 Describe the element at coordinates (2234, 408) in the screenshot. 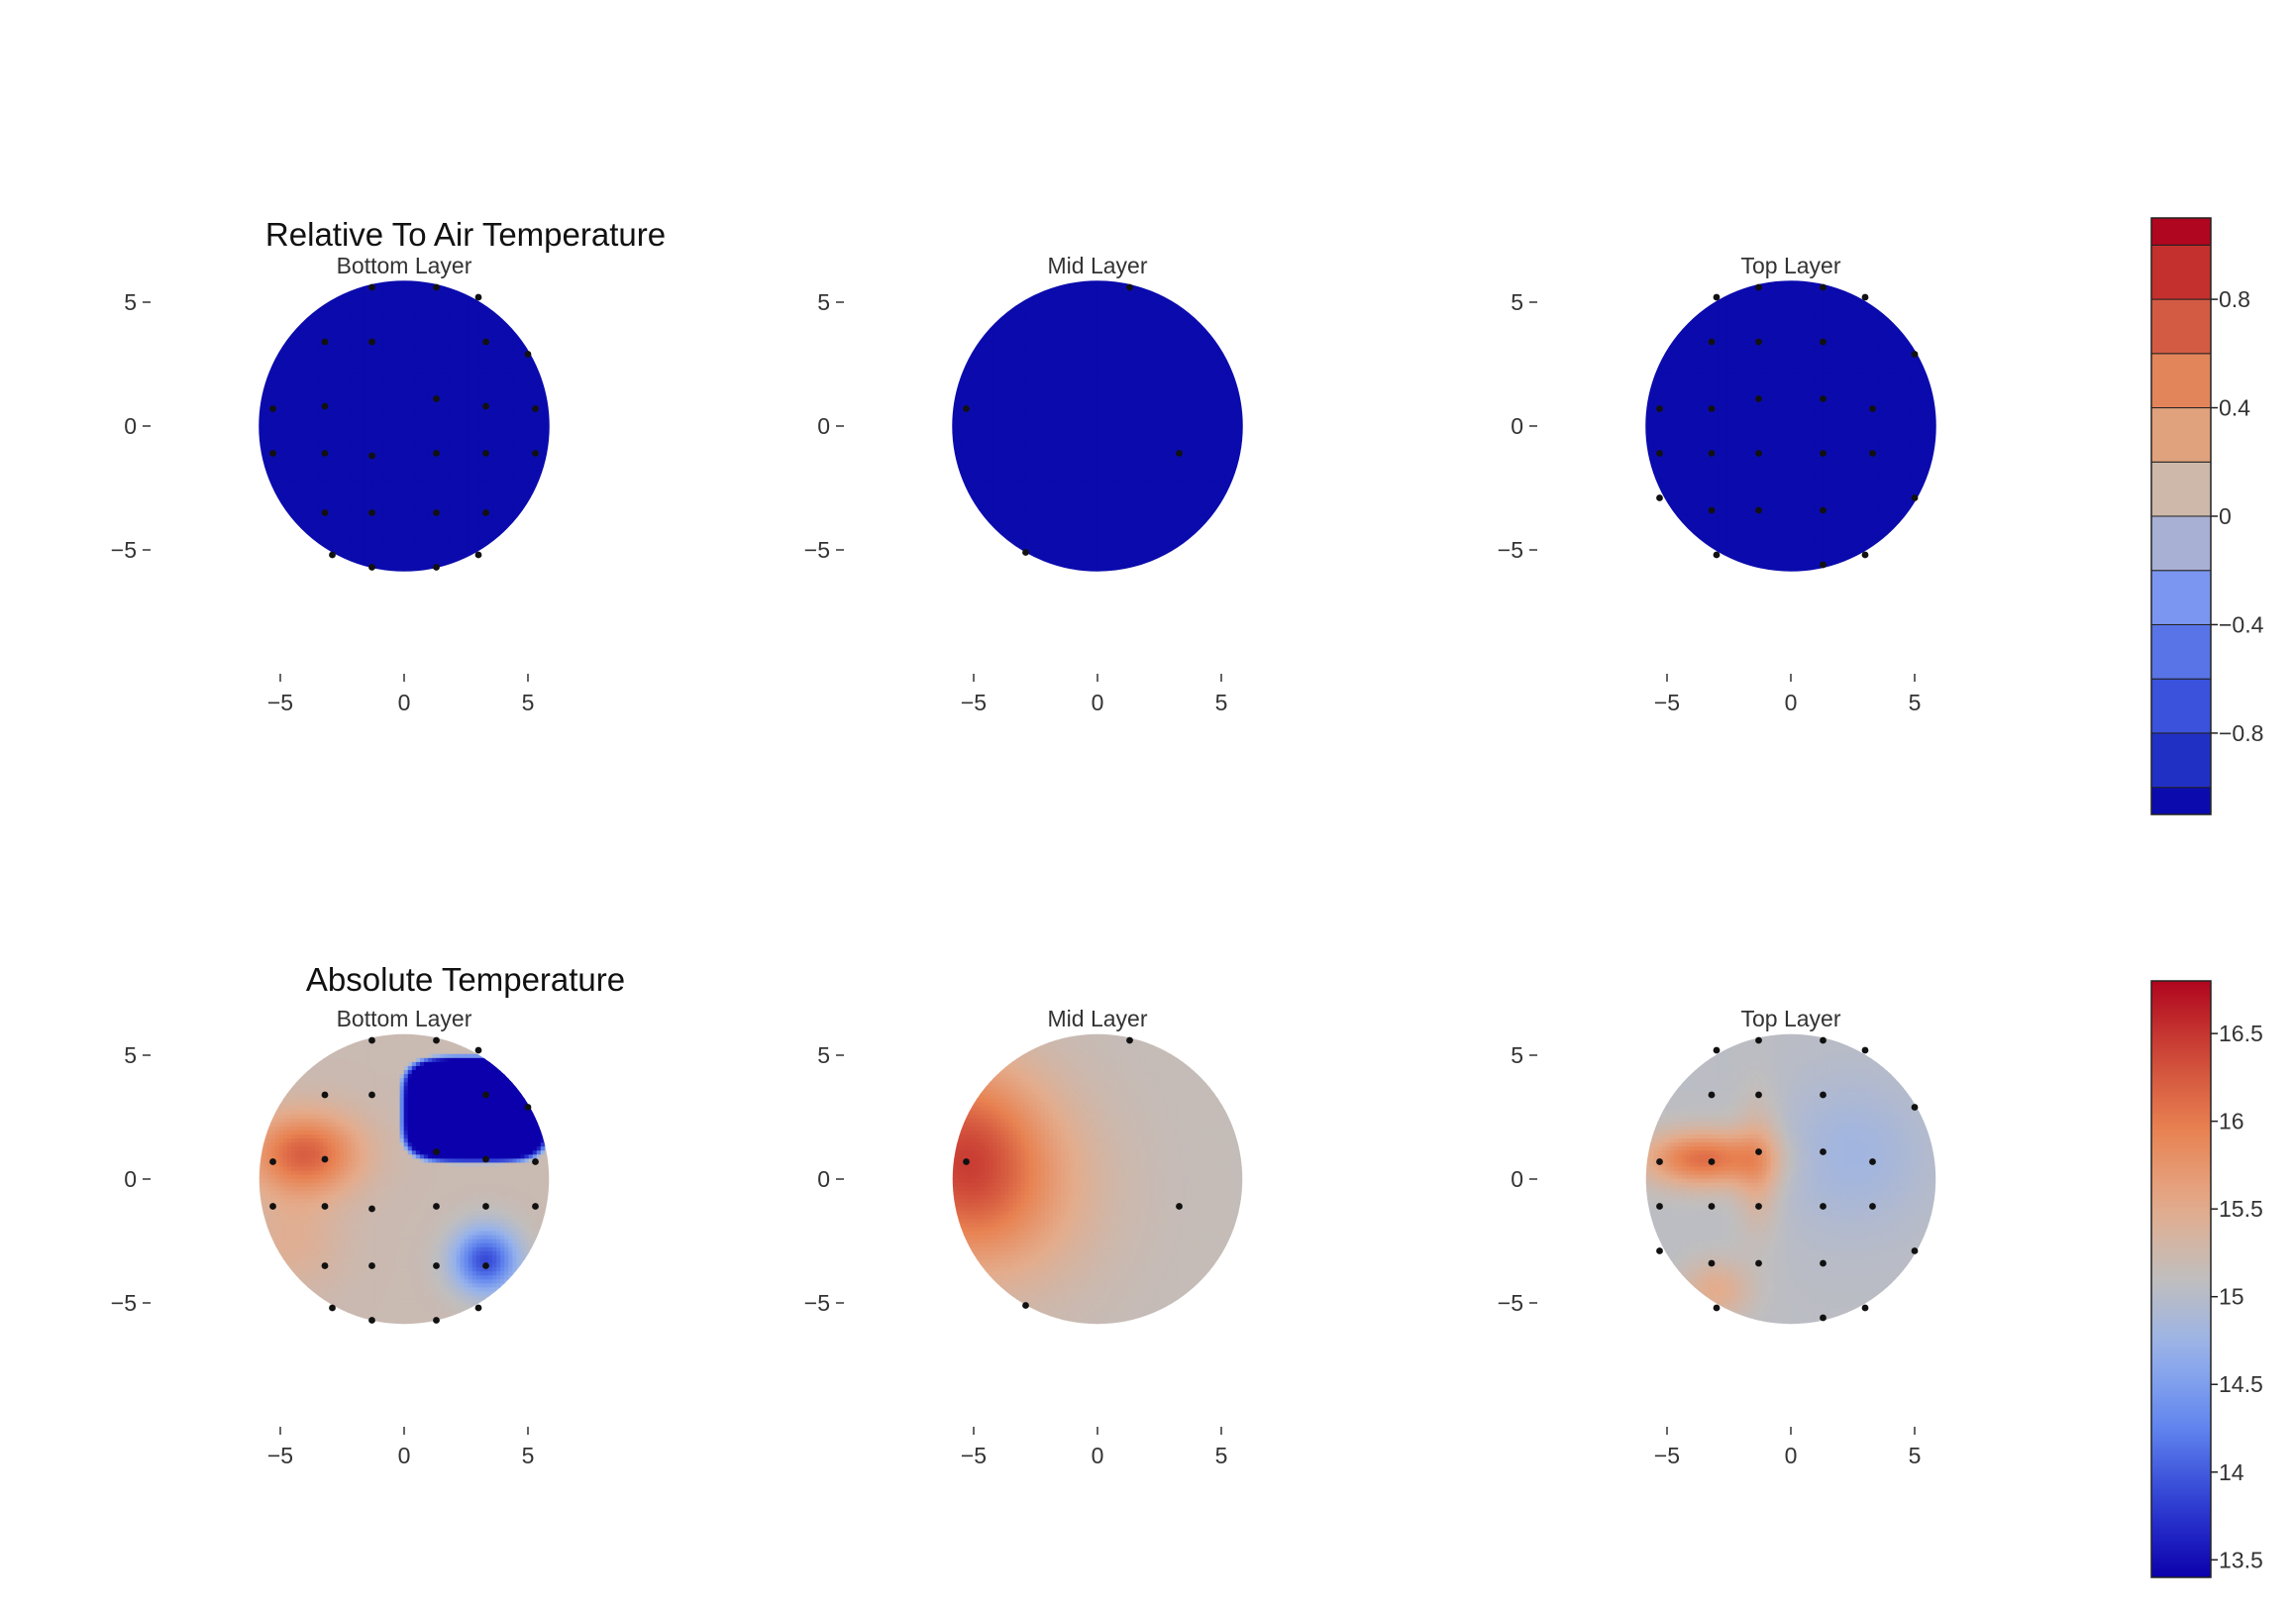

I see `colorbar-tick-label: 0.4` at that location.